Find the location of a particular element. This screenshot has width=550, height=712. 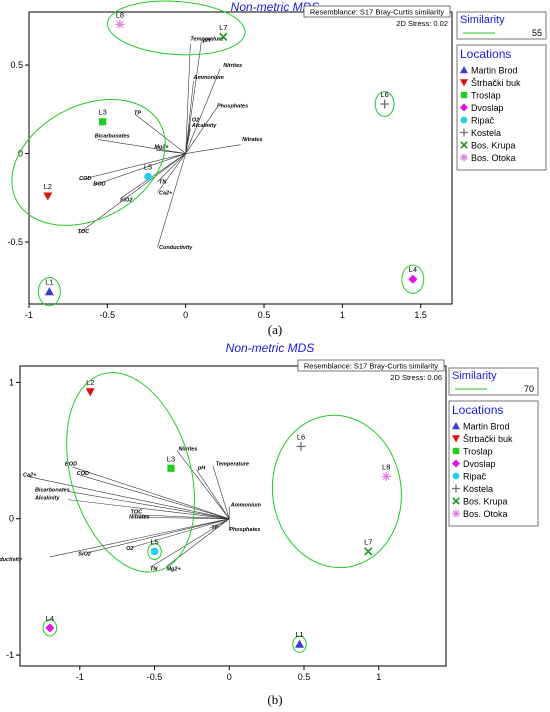

point-label: L3 is located at coordinates (171, 458).